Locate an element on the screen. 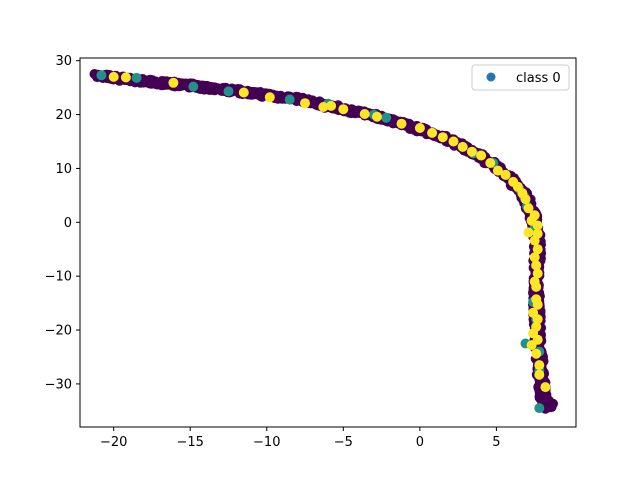  x-tick-label: 0 is located at coordinates (420, 442).